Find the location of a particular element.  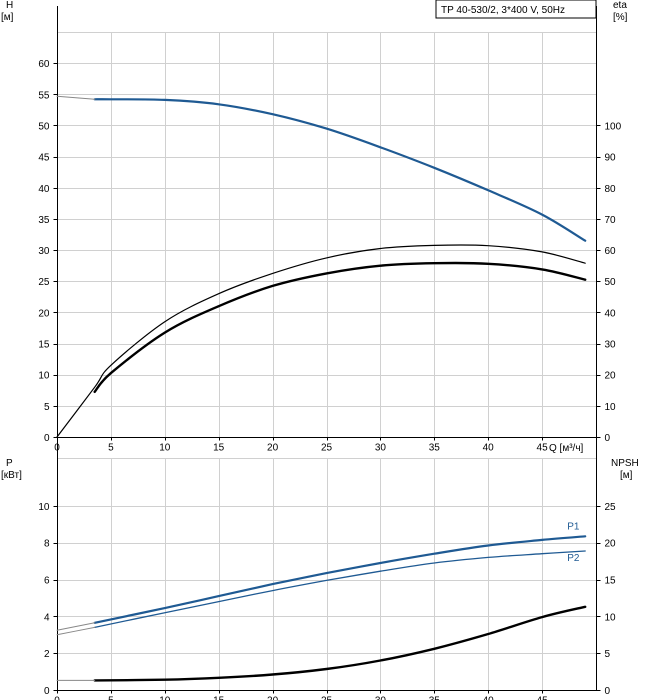

top-xtick-label-15: 15 is located at coordinates (219, 448).